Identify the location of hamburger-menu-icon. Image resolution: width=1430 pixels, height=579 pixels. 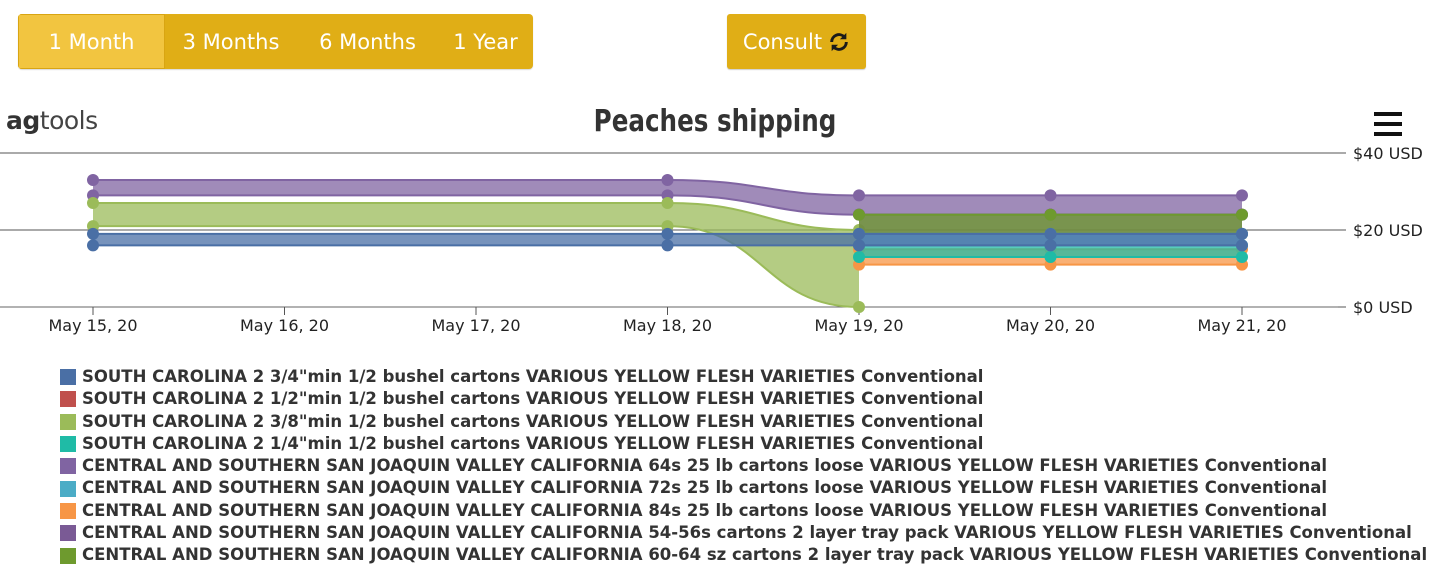
(1388, 124).